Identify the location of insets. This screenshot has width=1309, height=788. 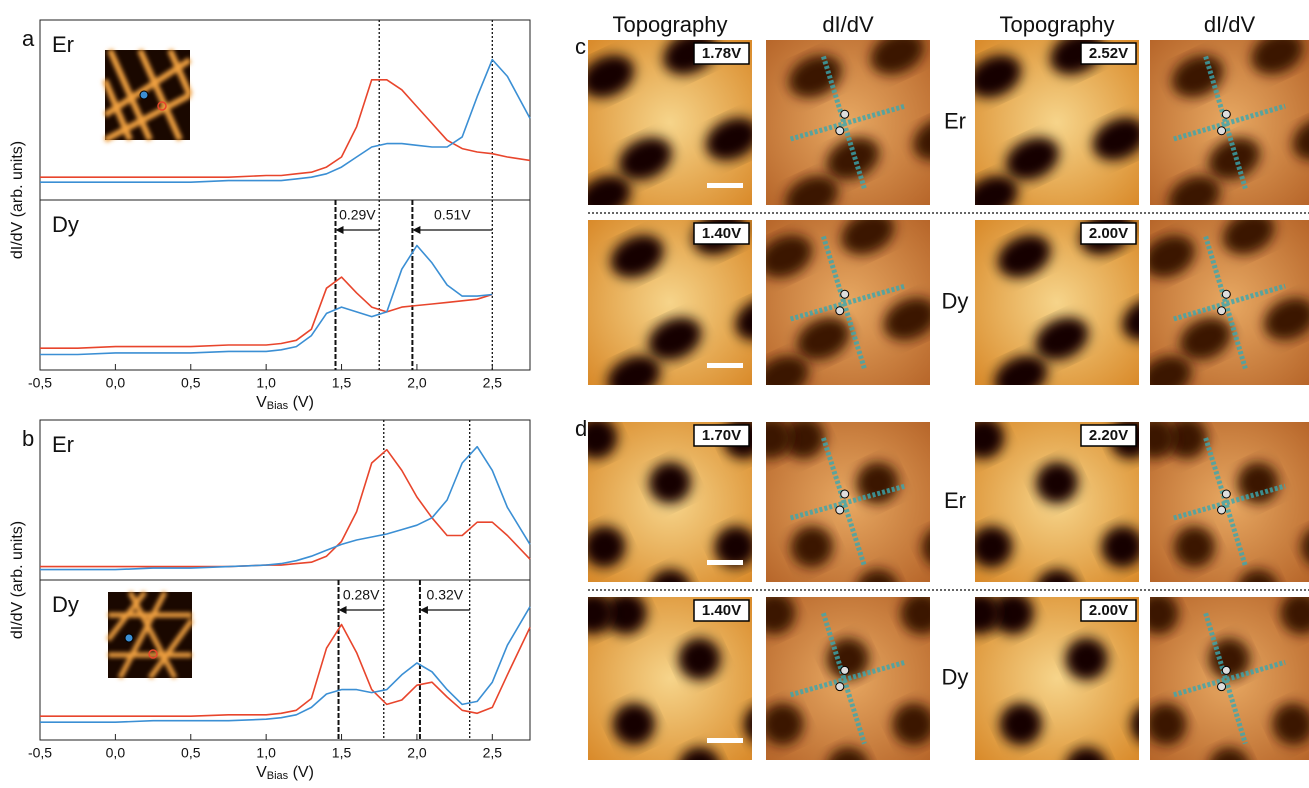
(148, 364).